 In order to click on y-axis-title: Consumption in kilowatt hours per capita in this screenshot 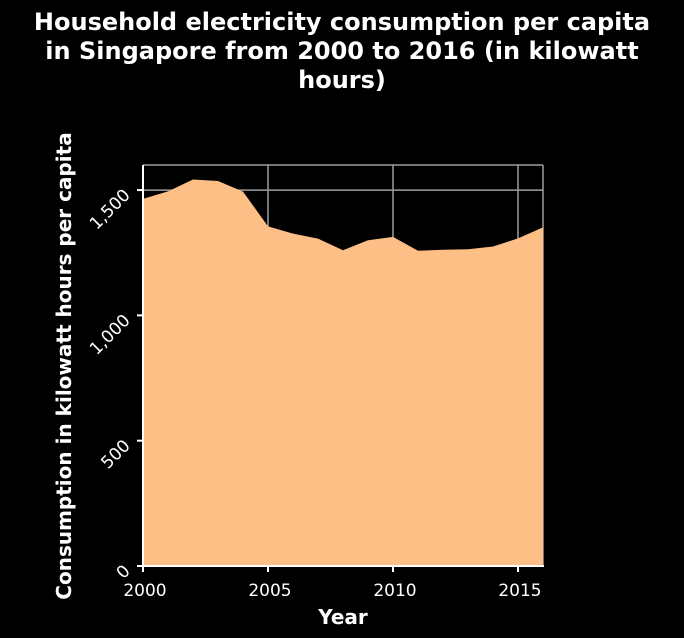, I will do `click(64, 365)`.